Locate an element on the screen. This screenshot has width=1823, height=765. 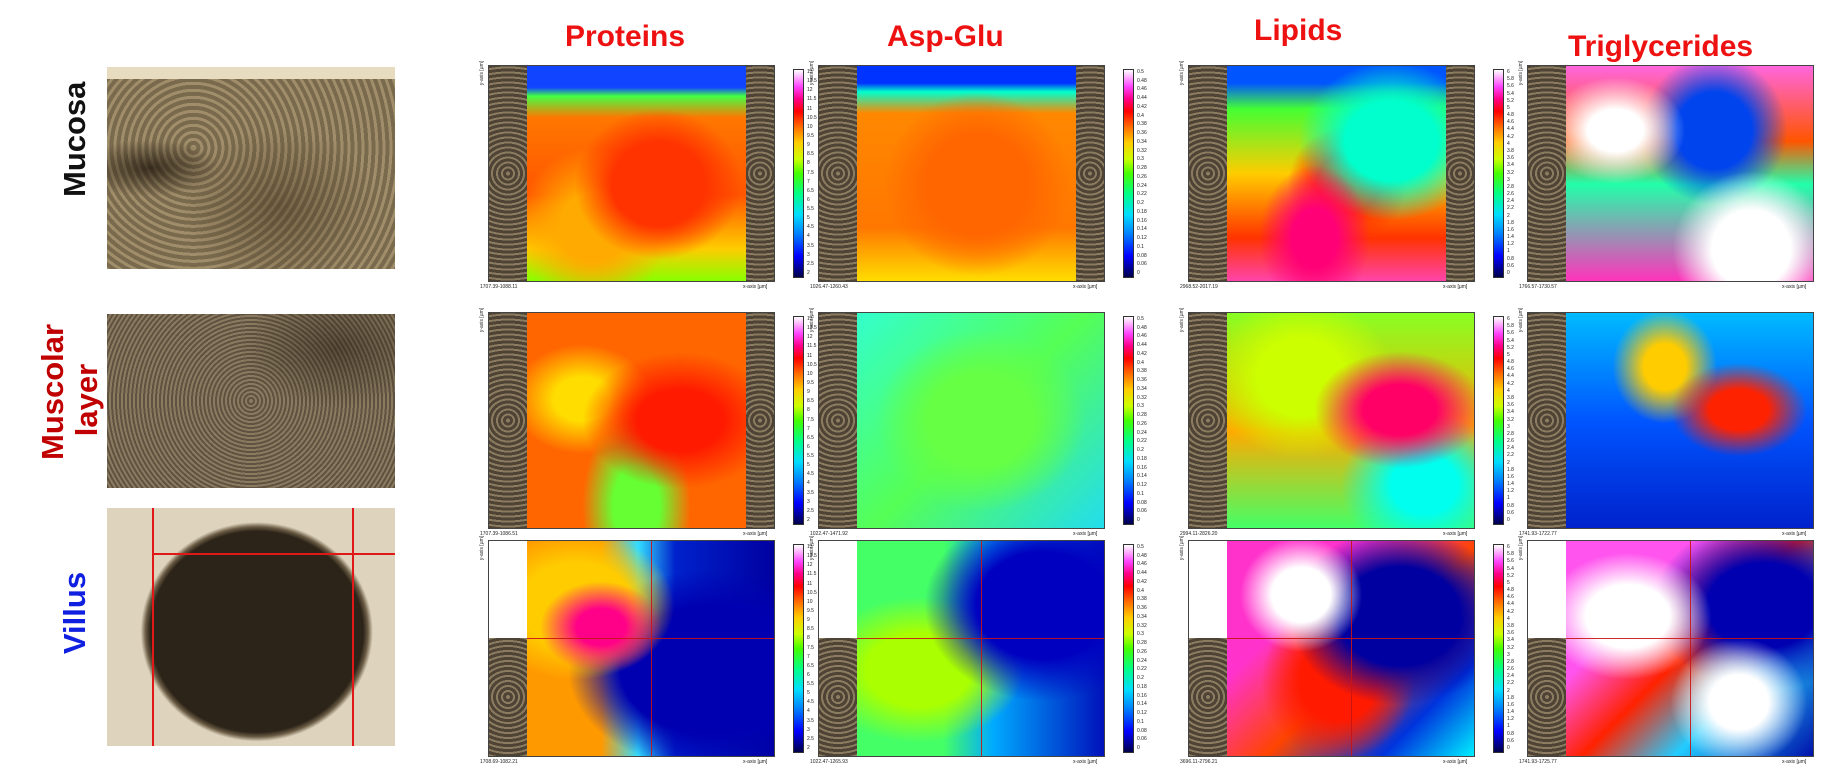
colorbar-tick: 2.8 is located at coordinates (1510, 433).